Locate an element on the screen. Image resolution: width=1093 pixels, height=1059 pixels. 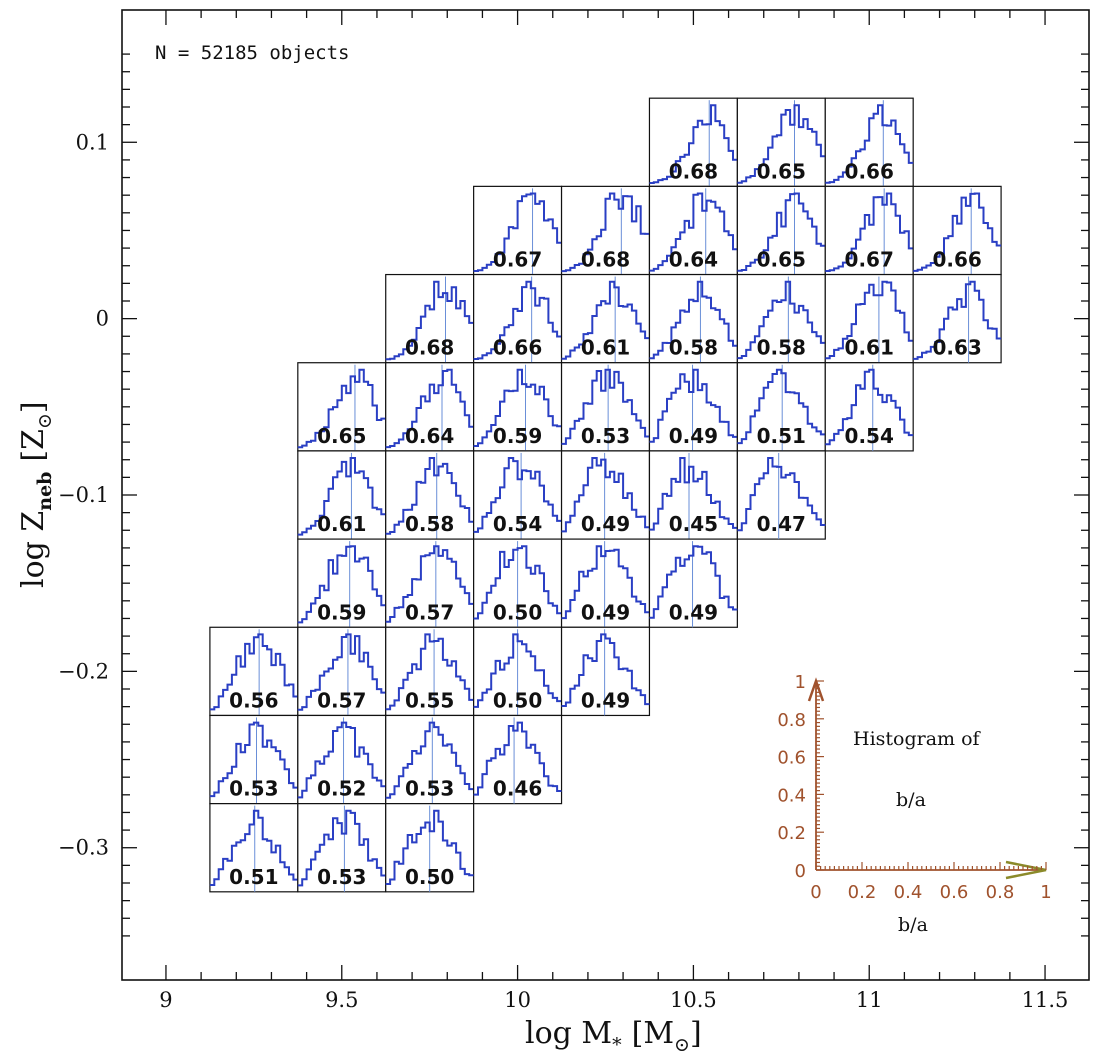
legend-x-tick-label: 0.4 is located at coordinates (908, 892).